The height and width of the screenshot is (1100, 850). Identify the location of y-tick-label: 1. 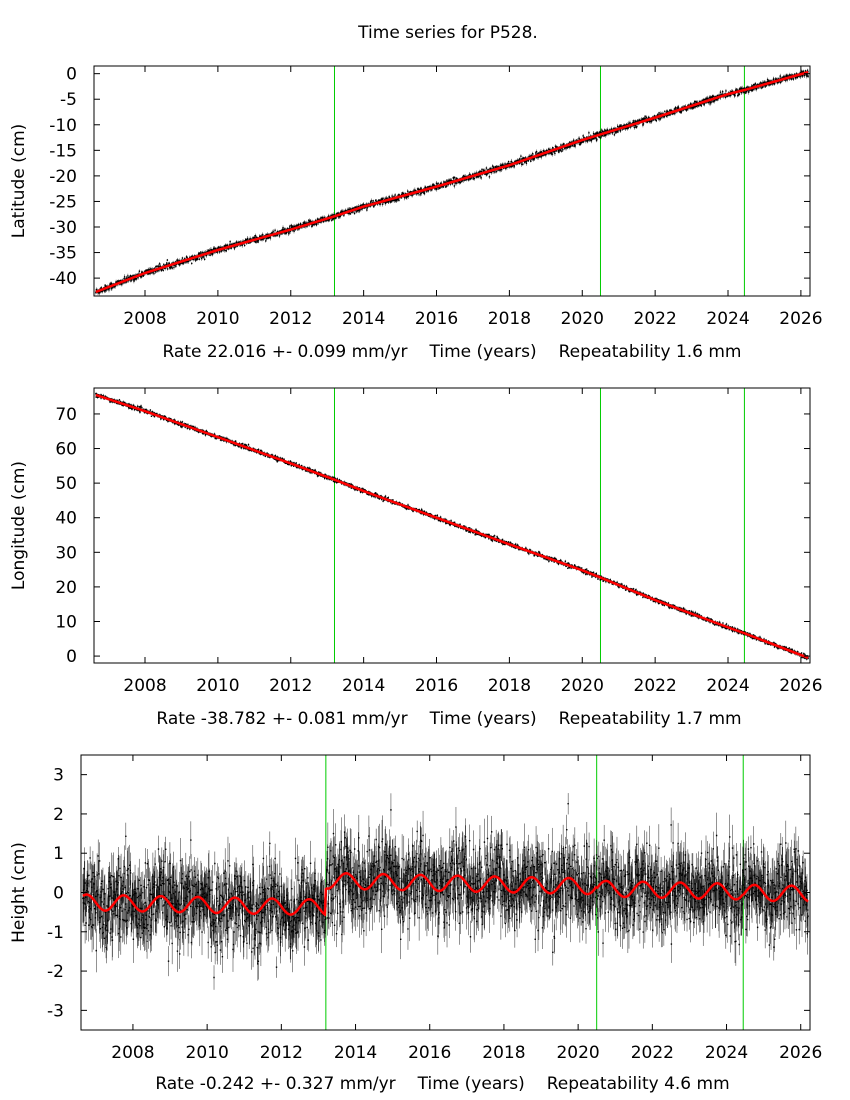
(58, 854).